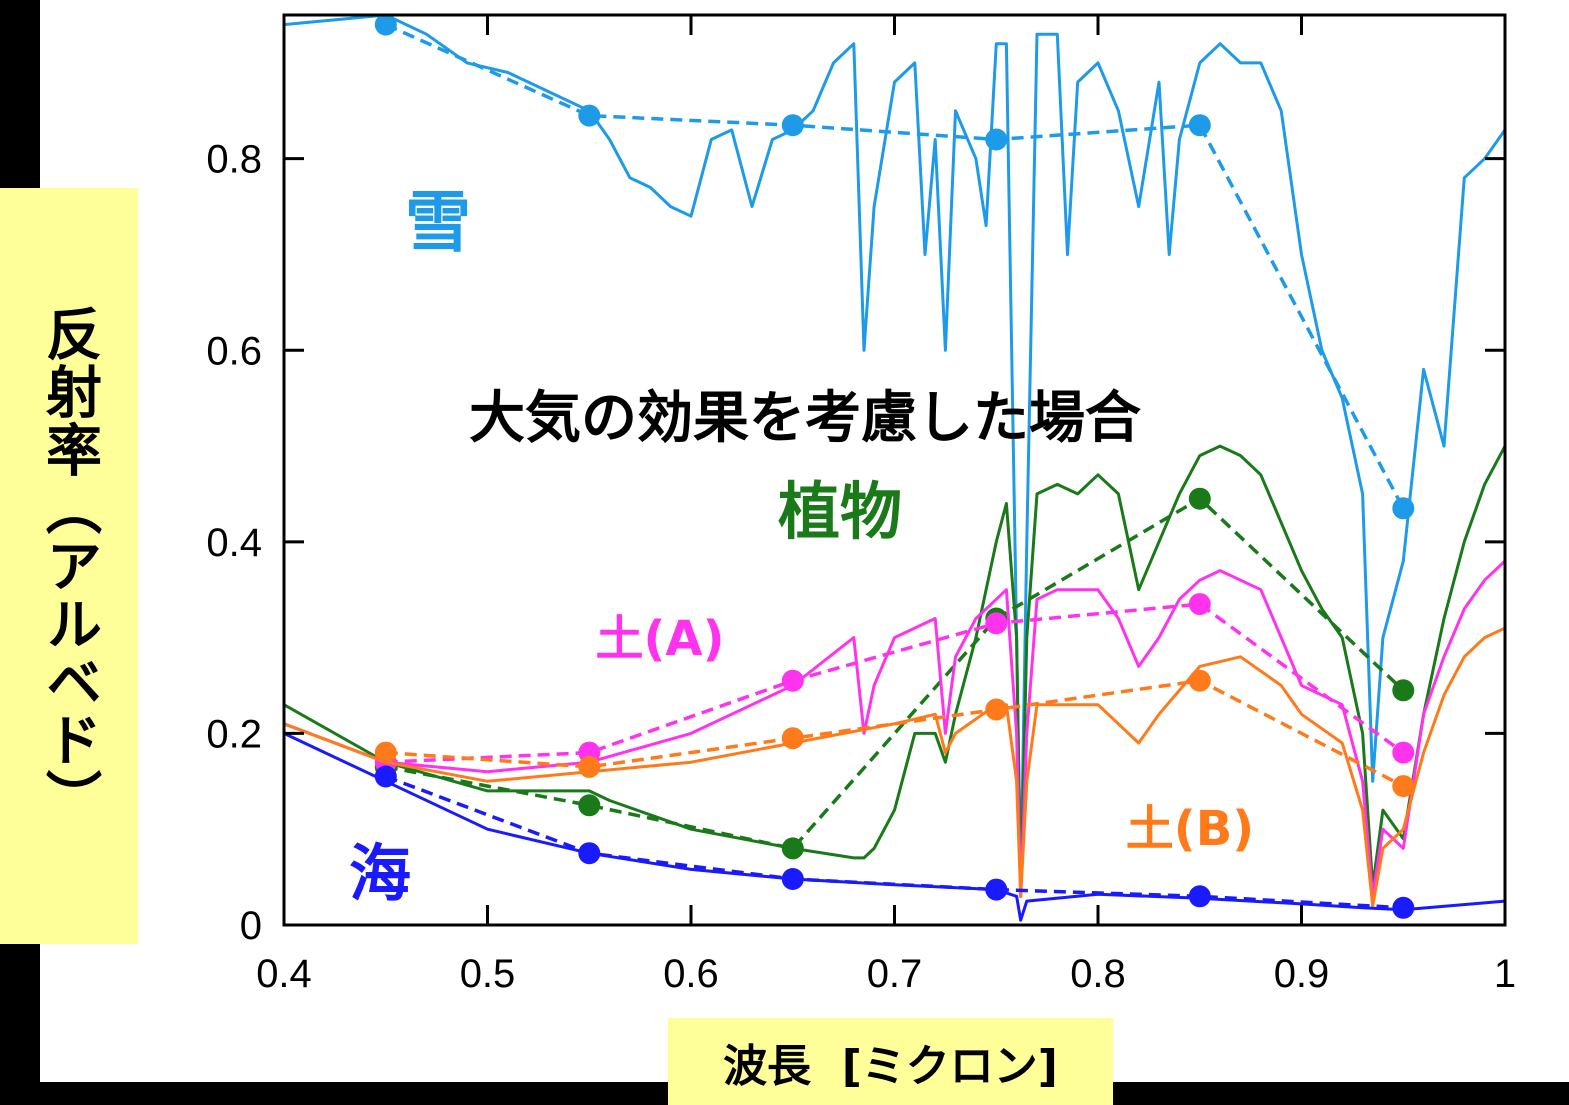  I want to click on y-tick-label-3: 0.6, so click(234, 351).